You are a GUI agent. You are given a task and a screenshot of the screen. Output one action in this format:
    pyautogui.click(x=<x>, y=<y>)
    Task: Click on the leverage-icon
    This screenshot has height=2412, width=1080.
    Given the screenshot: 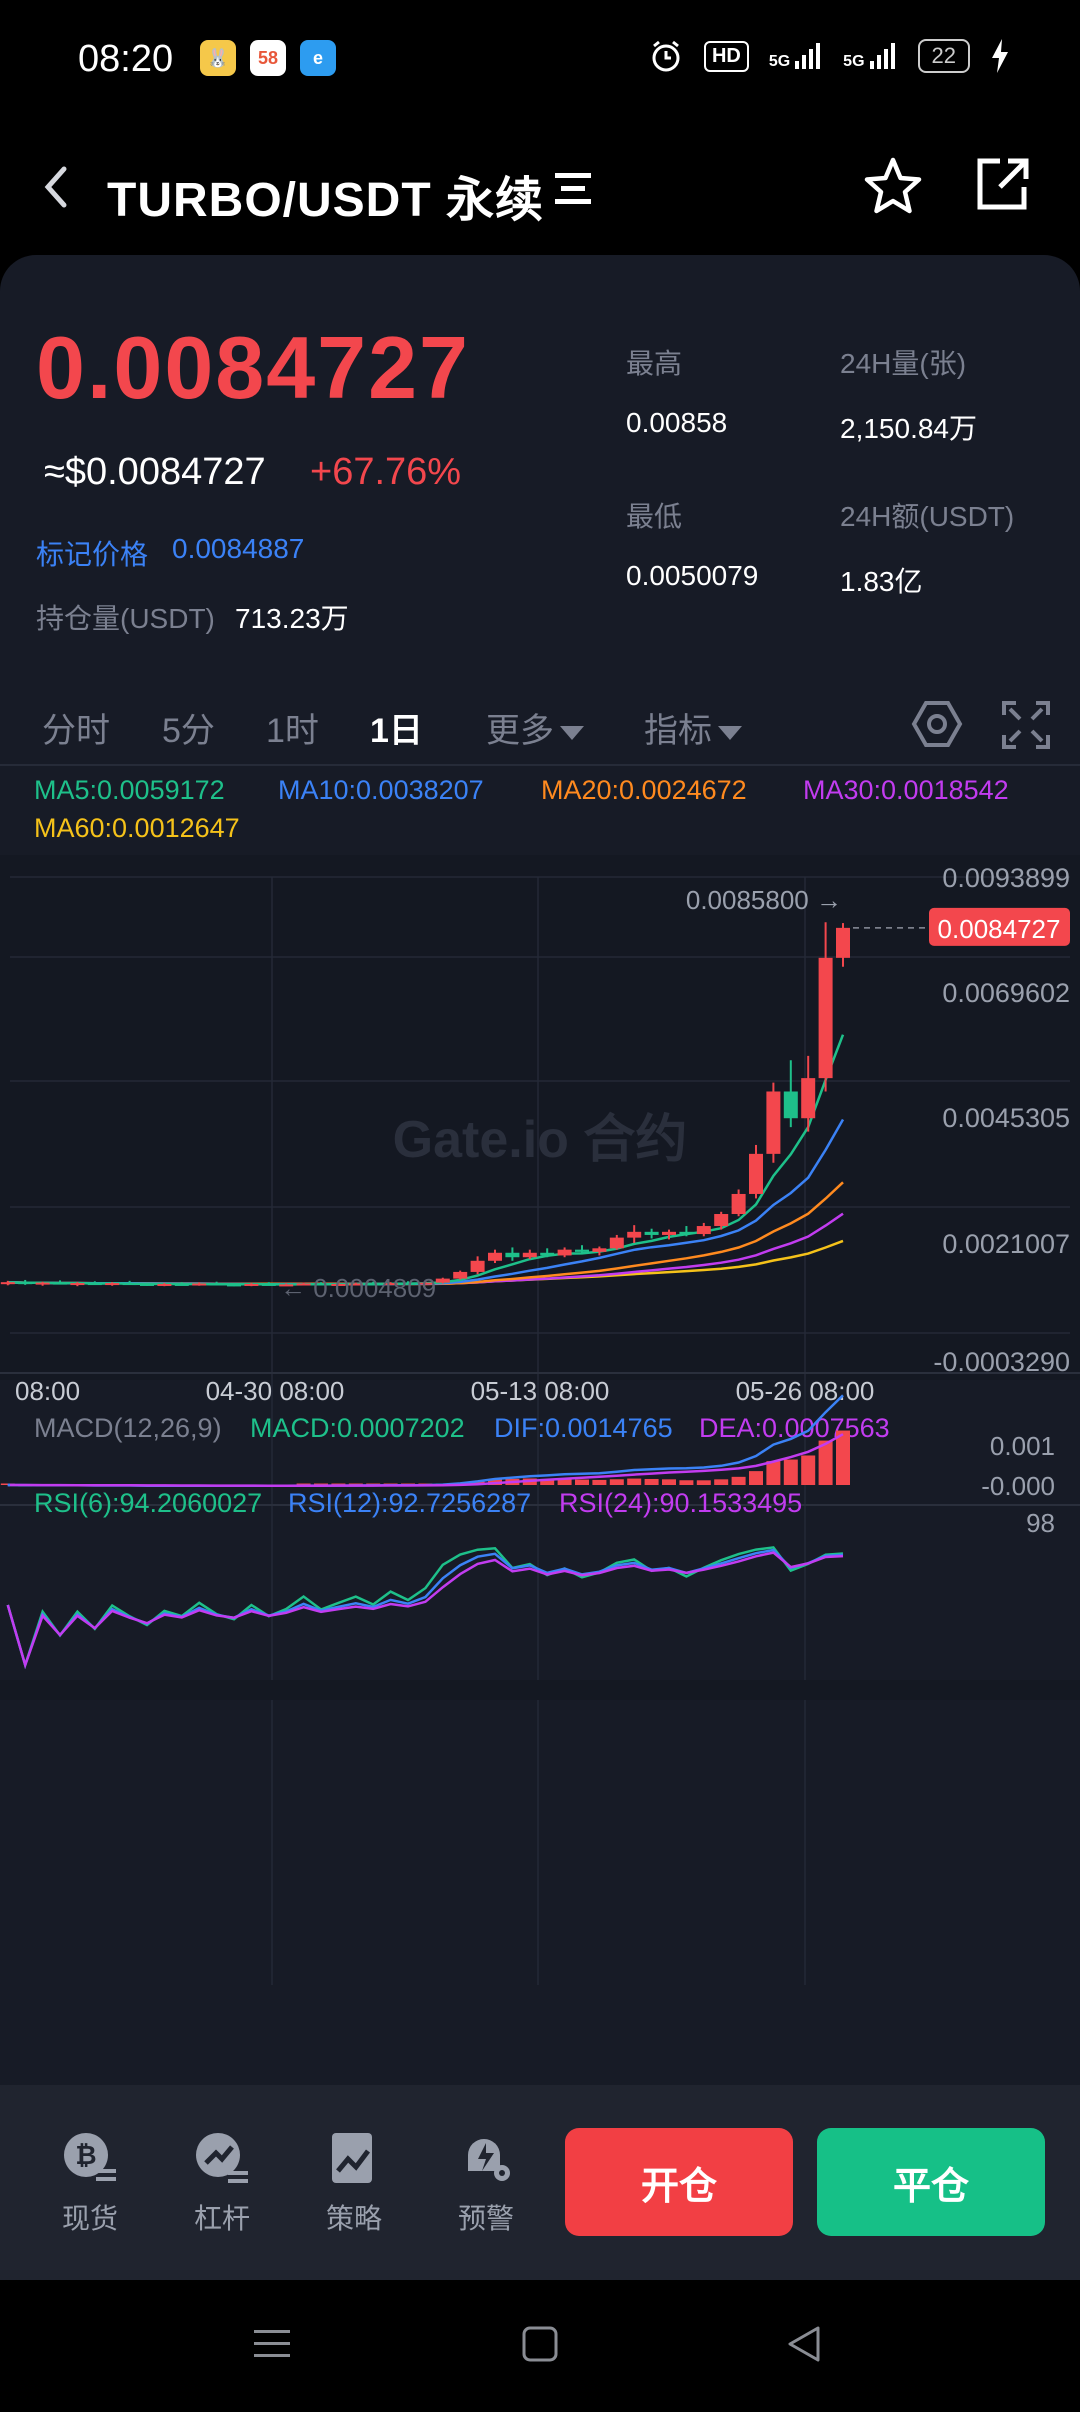 What is the action you would take?
    pyautogui.click(x=222, y=2158)
    